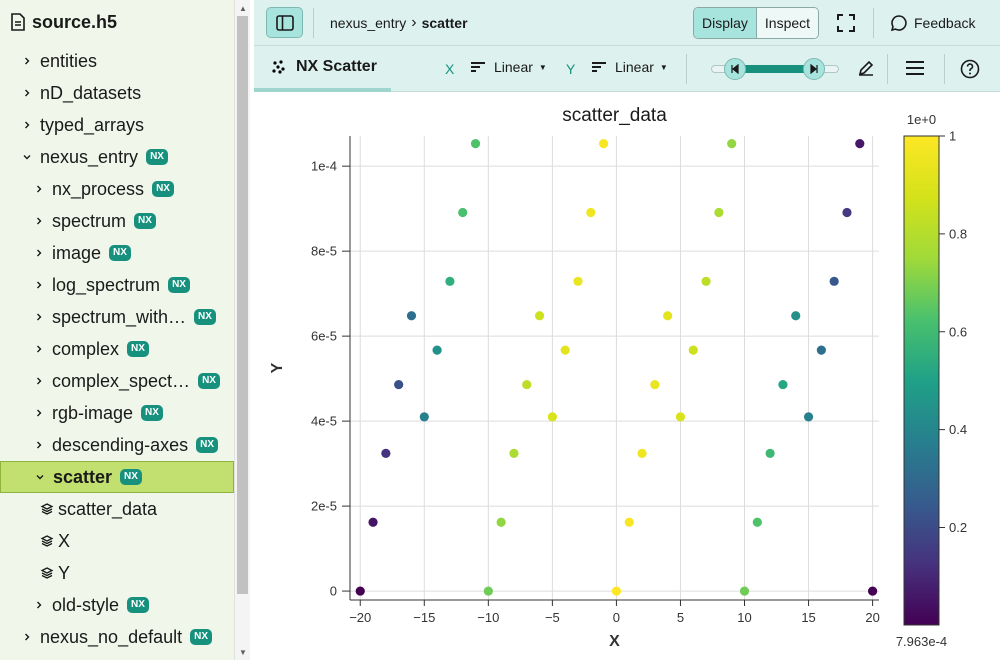 This screenshot has height=660, width=1000. Describe the element at coordinates (117, 349) in the screenshot. I see `tree-item-complex: complex NX` at that location.